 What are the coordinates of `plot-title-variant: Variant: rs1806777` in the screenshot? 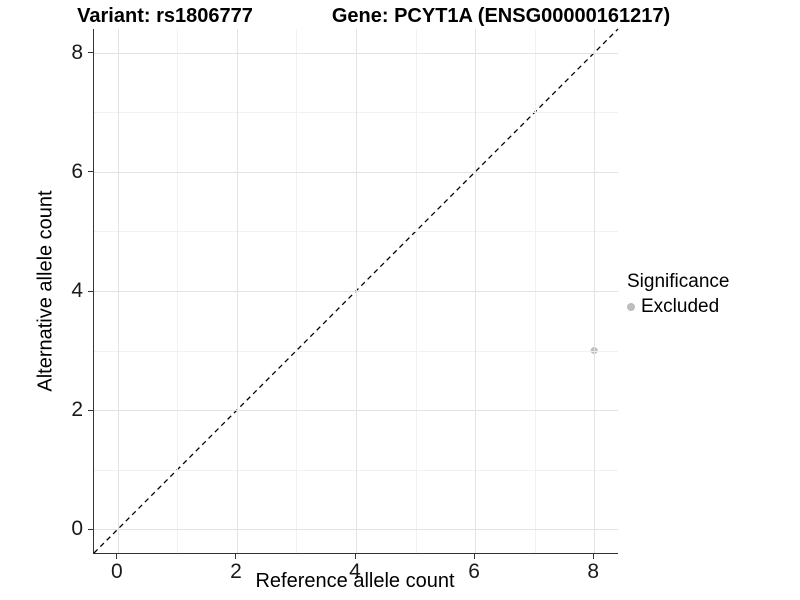 It's located at (165, 16).